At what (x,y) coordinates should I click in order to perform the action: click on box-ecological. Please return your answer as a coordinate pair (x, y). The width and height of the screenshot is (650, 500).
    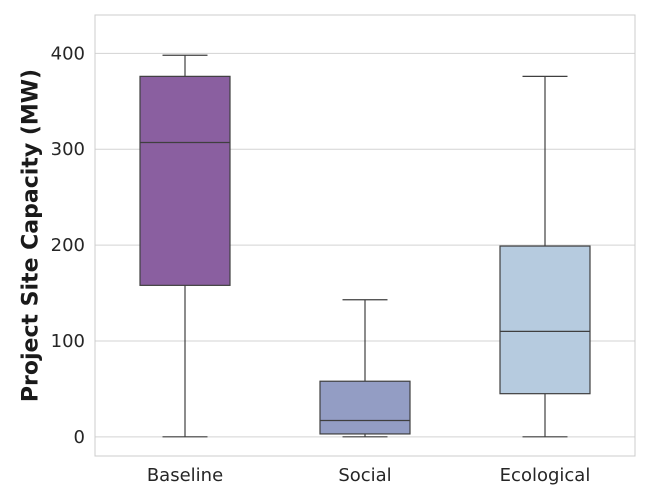
    Looking at the image, I should click on (545, 256).